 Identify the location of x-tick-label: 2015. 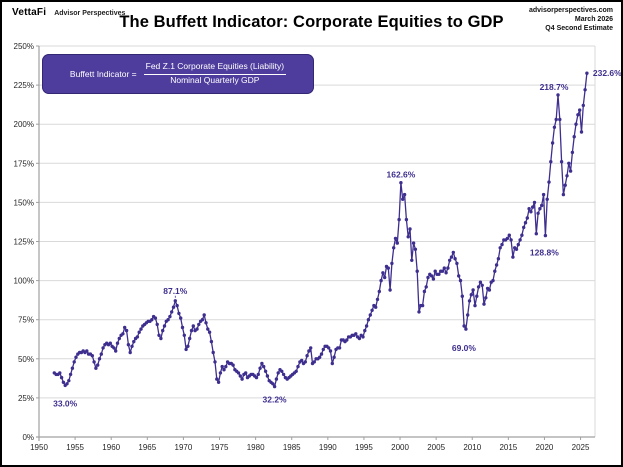
(508, 447).